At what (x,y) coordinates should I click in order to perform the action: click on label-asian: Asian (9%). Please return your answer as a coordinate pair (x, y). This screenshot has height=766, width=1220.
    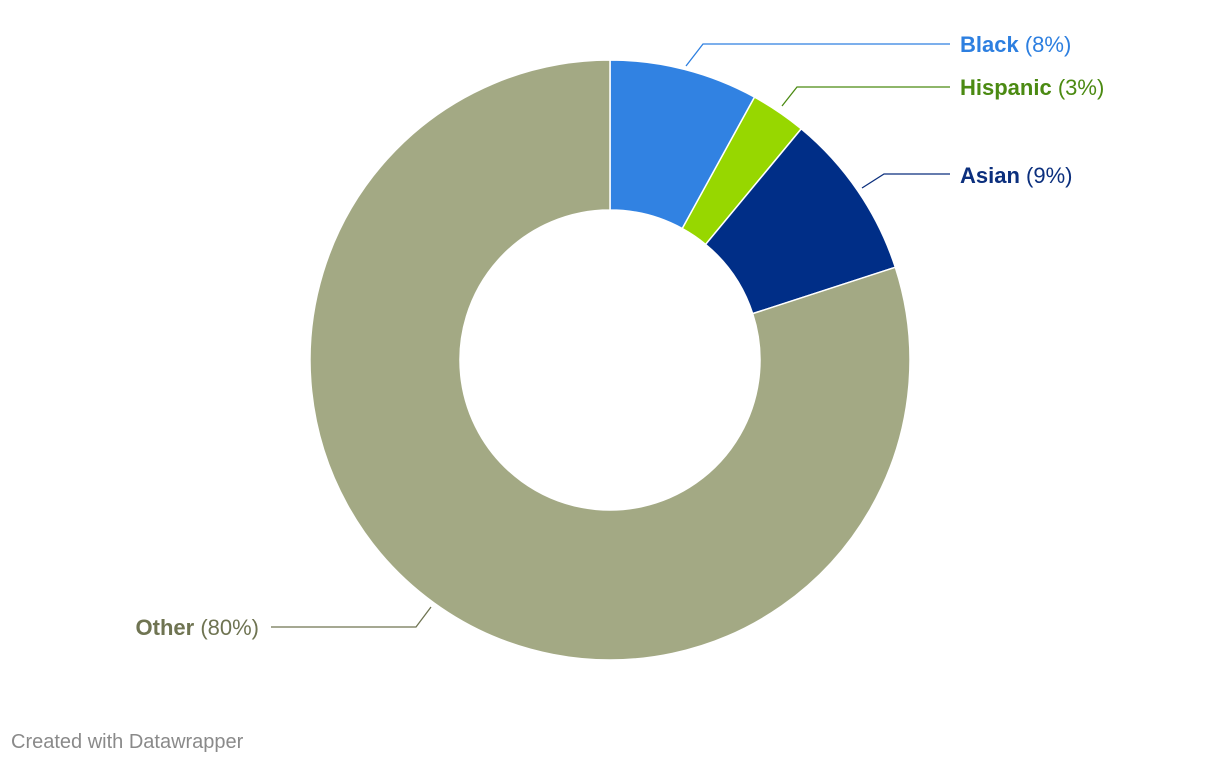
    Looking at the image, I should click on (1016, 175).